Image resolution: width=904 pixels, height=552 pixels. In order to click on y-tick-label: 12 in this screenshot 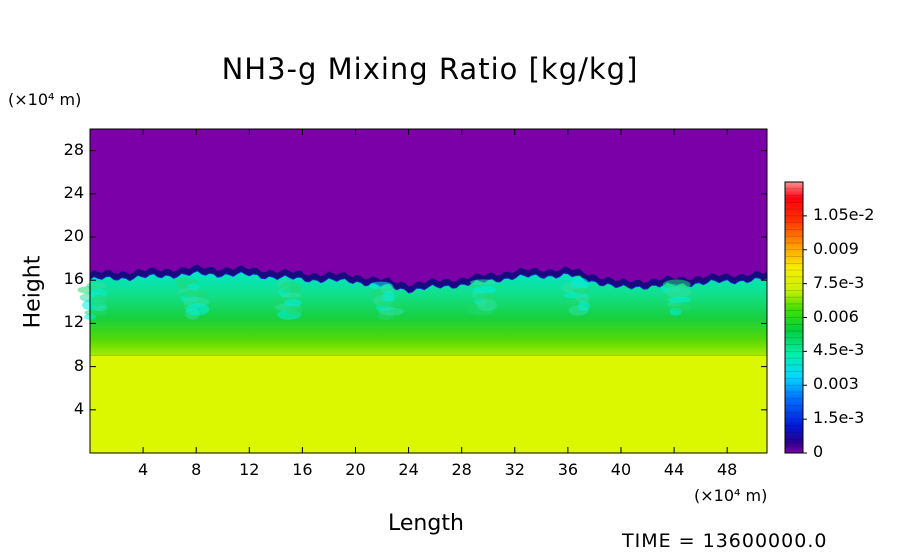, I will do `click(73, 322)`.